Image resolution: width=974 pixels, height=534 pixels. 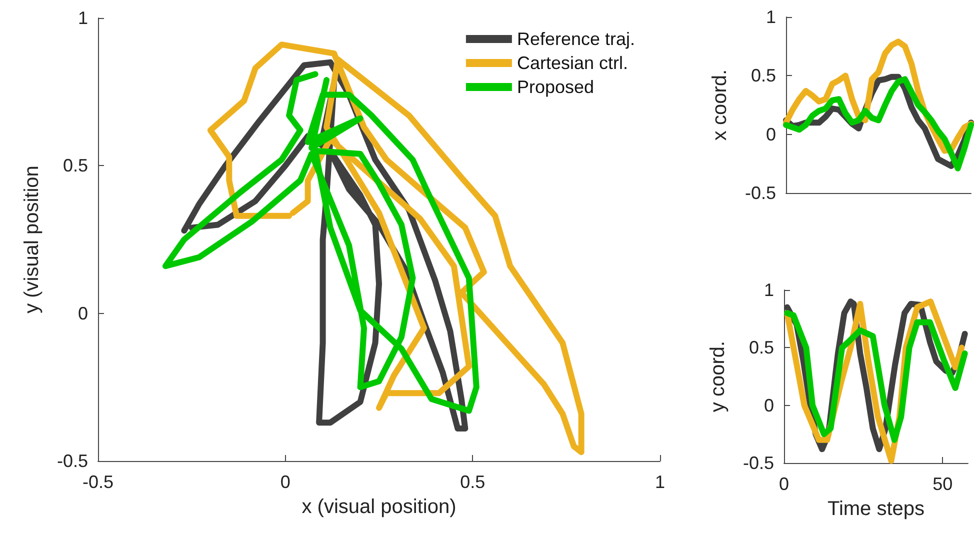 I want to click on legend-label: Proposed, so click(x=555, y=87).